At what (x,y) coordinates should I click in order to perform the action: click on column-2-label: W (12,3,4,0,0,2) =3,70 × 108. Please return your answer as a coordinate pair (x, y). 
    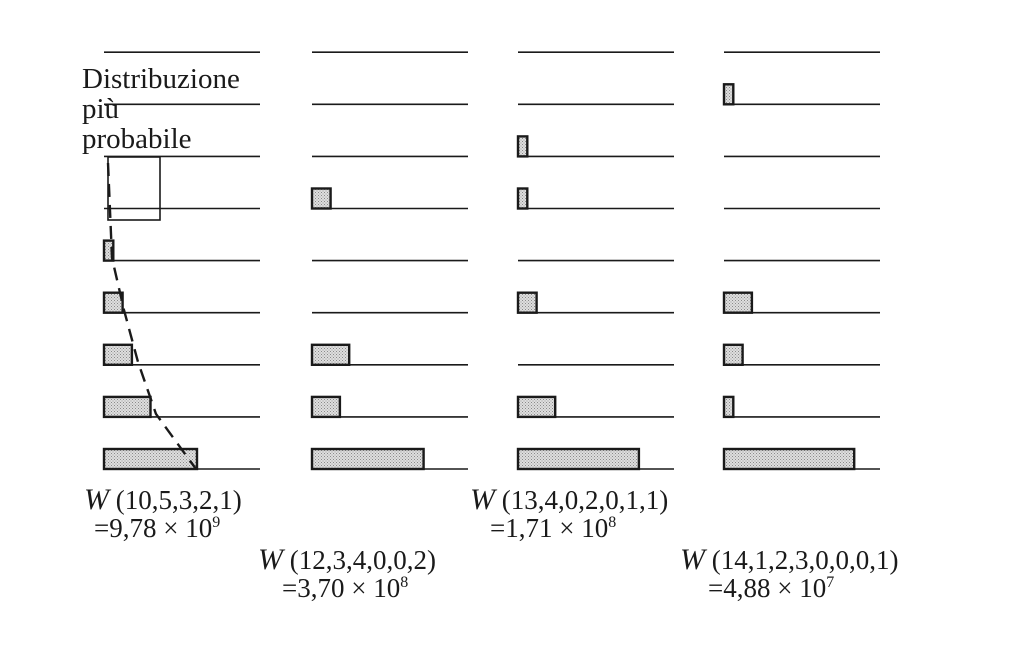
    Looking at the image, I should click on (347, 573).